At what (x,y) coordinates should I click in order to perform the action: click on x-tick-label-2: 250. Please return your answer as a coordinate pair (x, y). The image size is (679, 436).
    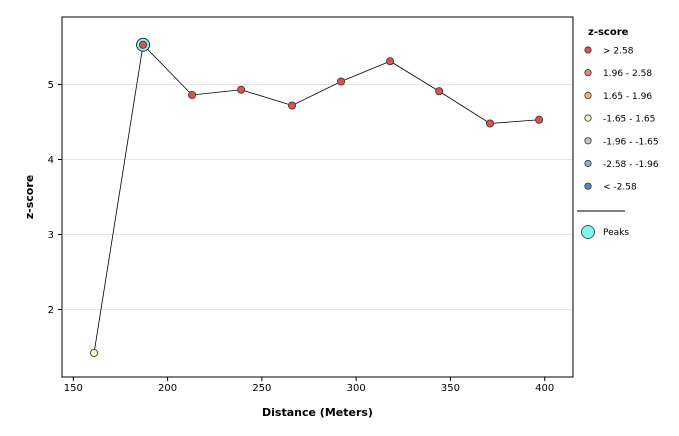
    Looking at the image, I should click on (261, 388).